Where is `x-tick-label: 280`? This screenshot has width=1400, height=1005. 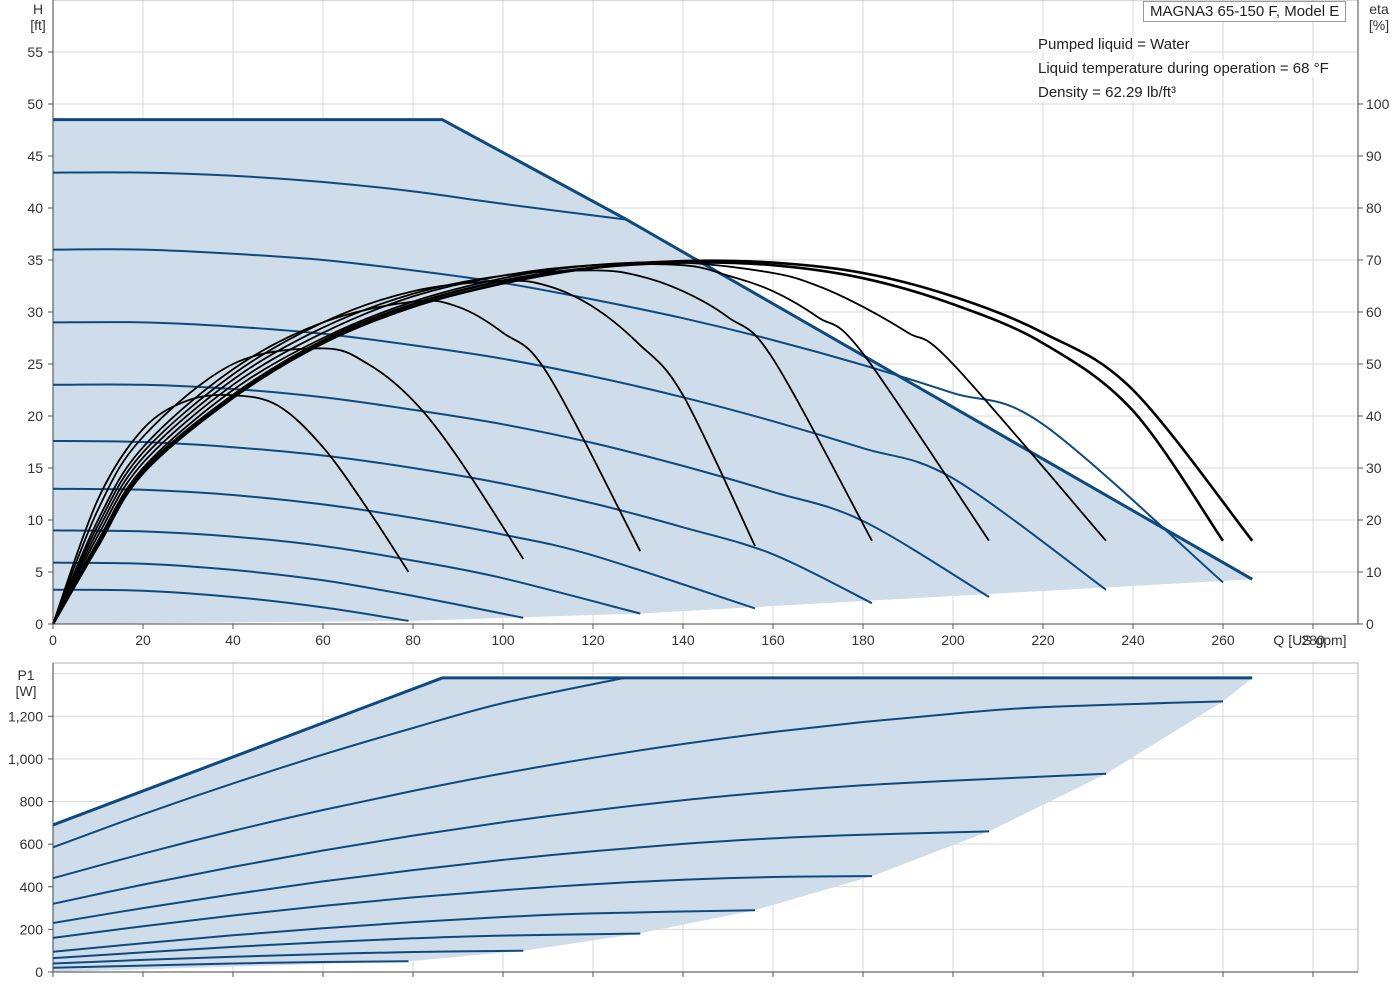
x-tick-label: 280 is located at coordinates (1313, 640).